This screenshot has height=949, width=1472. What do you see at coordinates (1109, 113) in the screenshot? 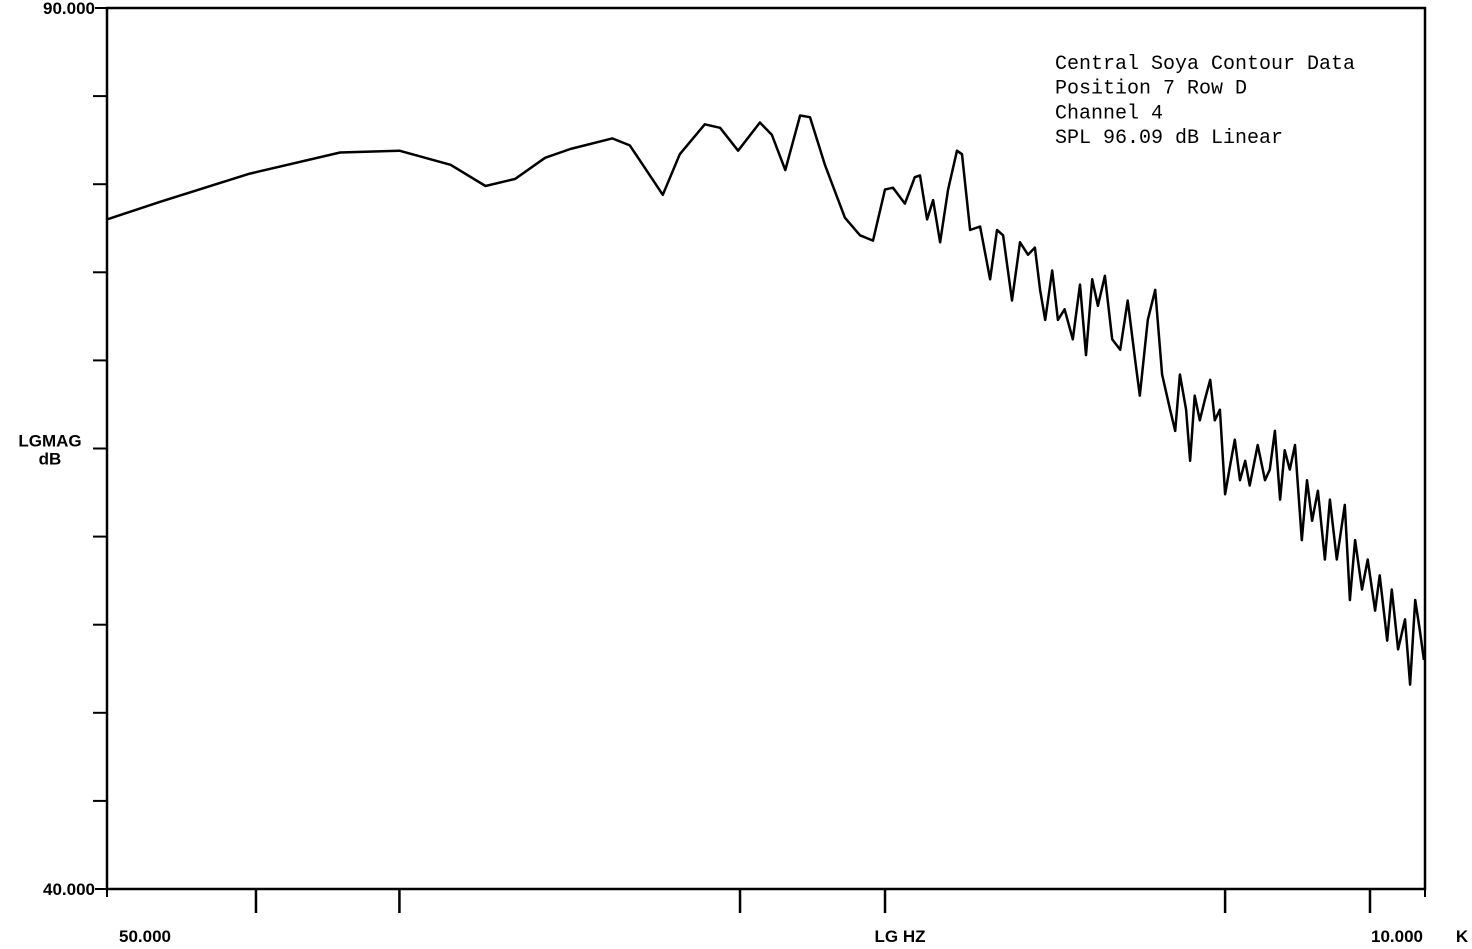
I see `annotation: Channel 4` at bounding box center [1109, 113].